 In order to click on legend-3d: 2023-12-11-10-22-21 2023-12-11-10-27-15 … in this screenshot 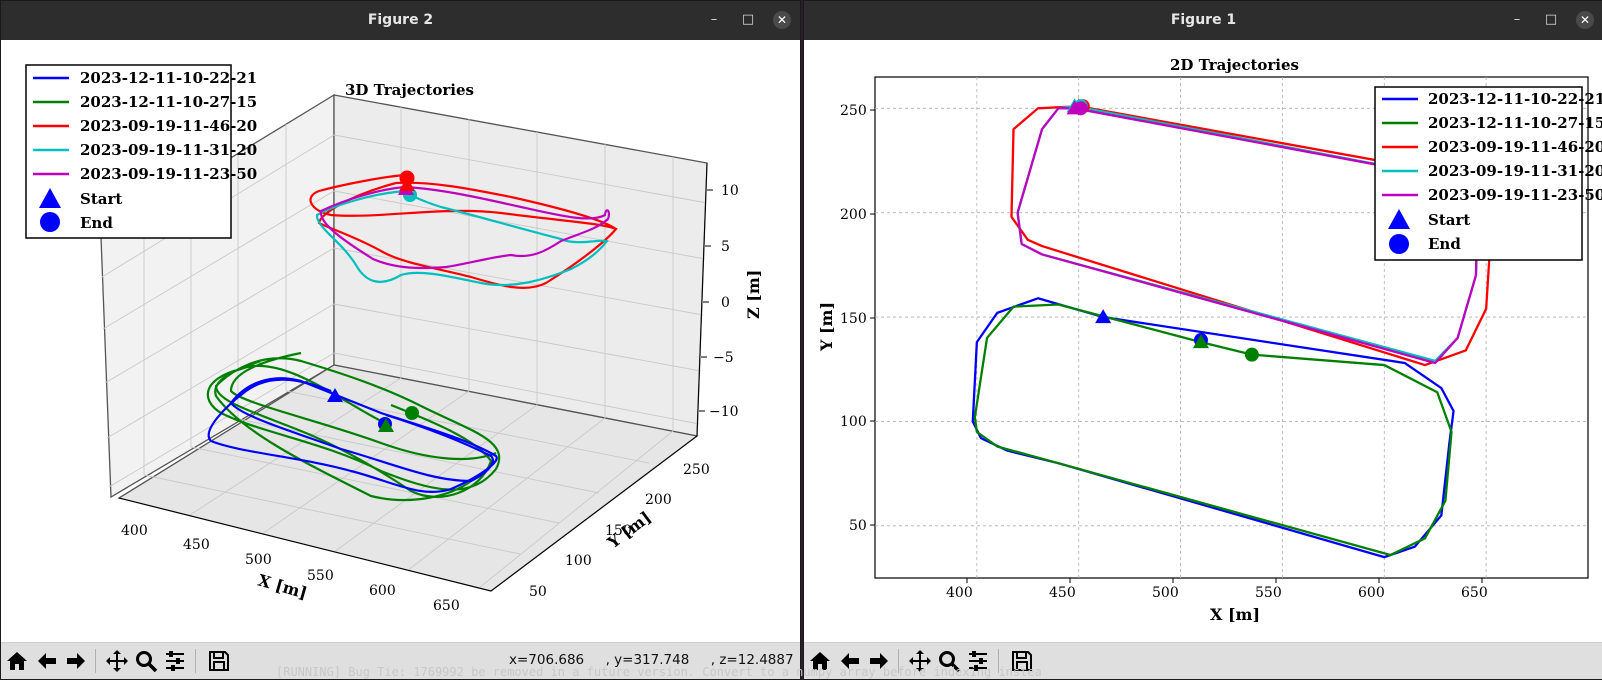, I will do `click(141, 151)`.